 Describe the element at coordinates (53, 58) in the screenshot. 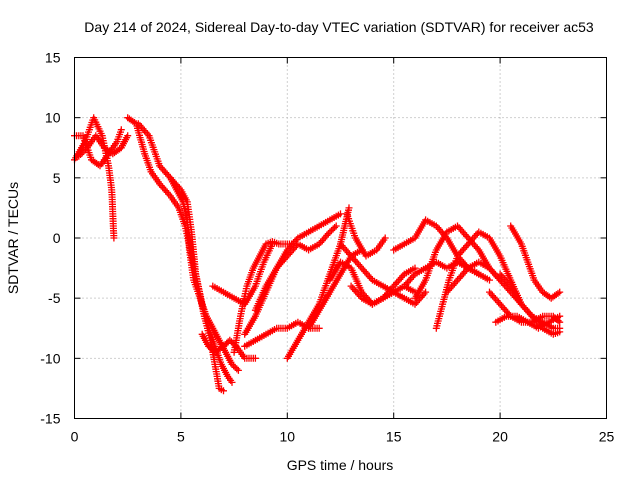

I see `y-tick-label: 15` at that location.